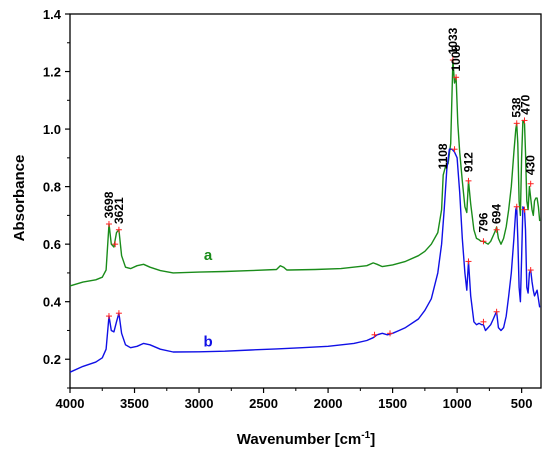 This screenshot has width=550, height=457. I want to click on x-tick-label: 3000, so click(199, 403).